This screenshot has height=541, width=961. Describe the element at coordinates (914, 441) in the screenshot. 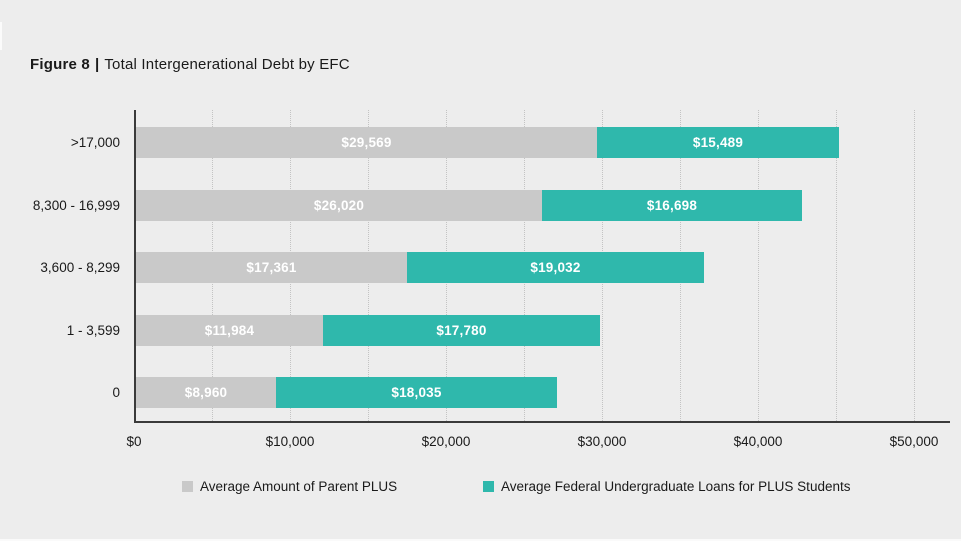

I see `x-axis-tick-label: $50,000` at that location.